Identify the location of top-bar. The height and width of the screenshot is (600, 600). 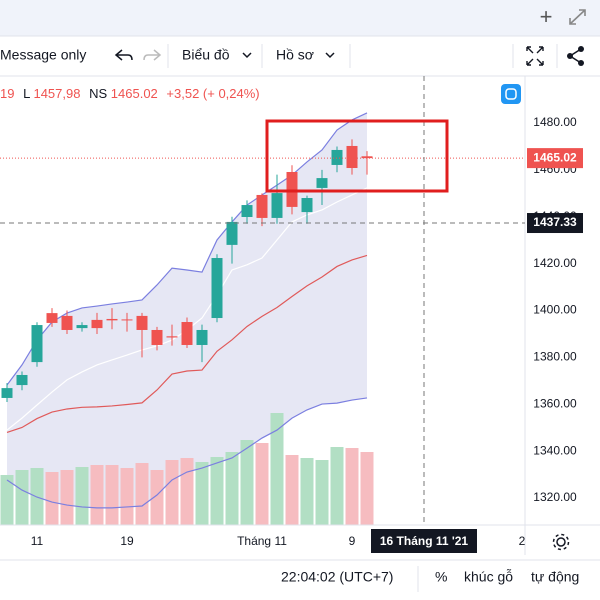
(300, 18).